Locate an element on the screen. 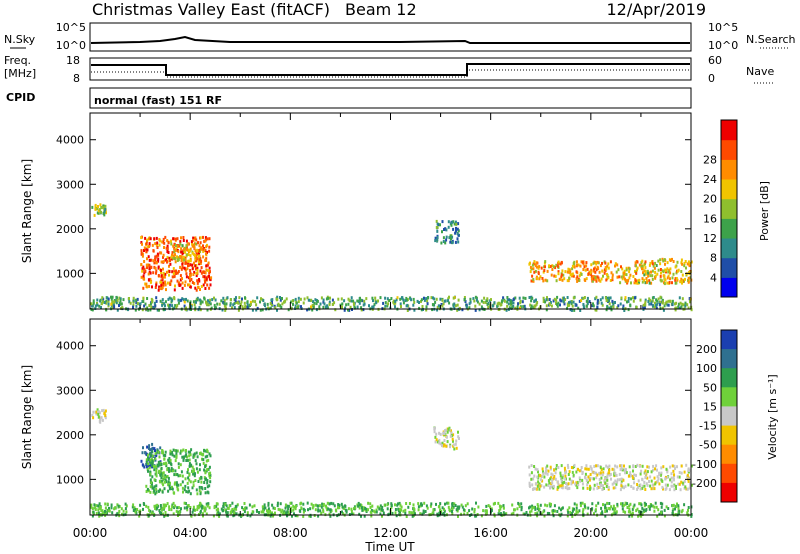 The width and height of the screenshot is (800, 554). echo-region is located at coordinates (573, 271).